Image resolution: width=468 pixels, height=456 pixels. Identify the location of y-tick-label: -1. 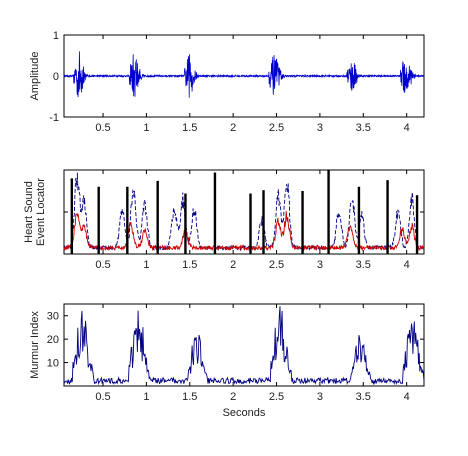
(54, 118).